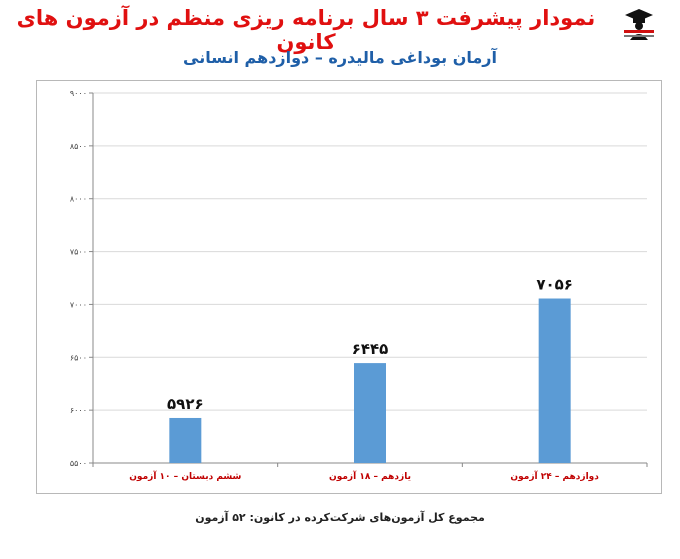  Describe the element at coordinates (639, 23) in the screenshot. I see `graduate-logo-icon` at that location.